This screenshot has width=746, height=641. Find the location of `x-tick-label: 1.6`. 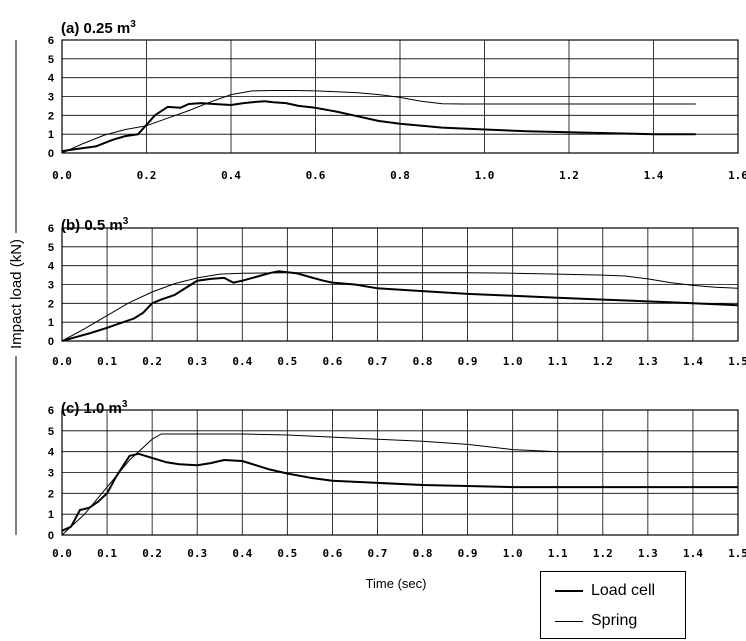

x-tick-label: 1.6 is located at coordinates (737, 175).